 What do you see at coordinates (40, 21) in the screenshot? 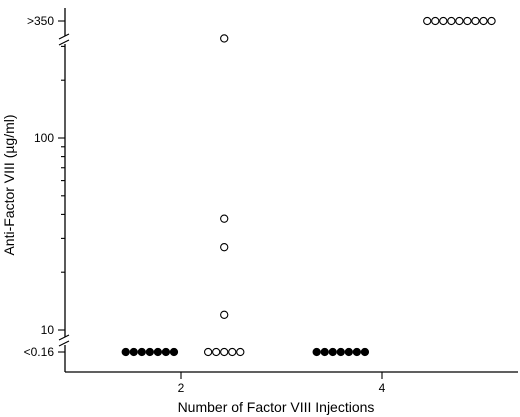
I see `y-tick-label: >350` at bounding box center [40, 21].